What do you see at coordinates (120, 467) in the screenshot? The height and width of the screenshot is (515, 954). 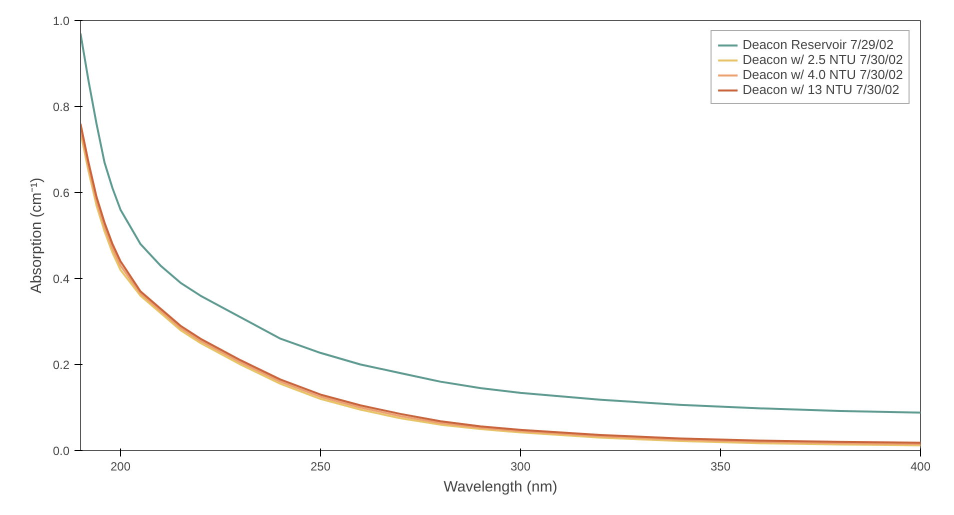 I see `x-tick-label: 200` at bounding box center [120, 467].